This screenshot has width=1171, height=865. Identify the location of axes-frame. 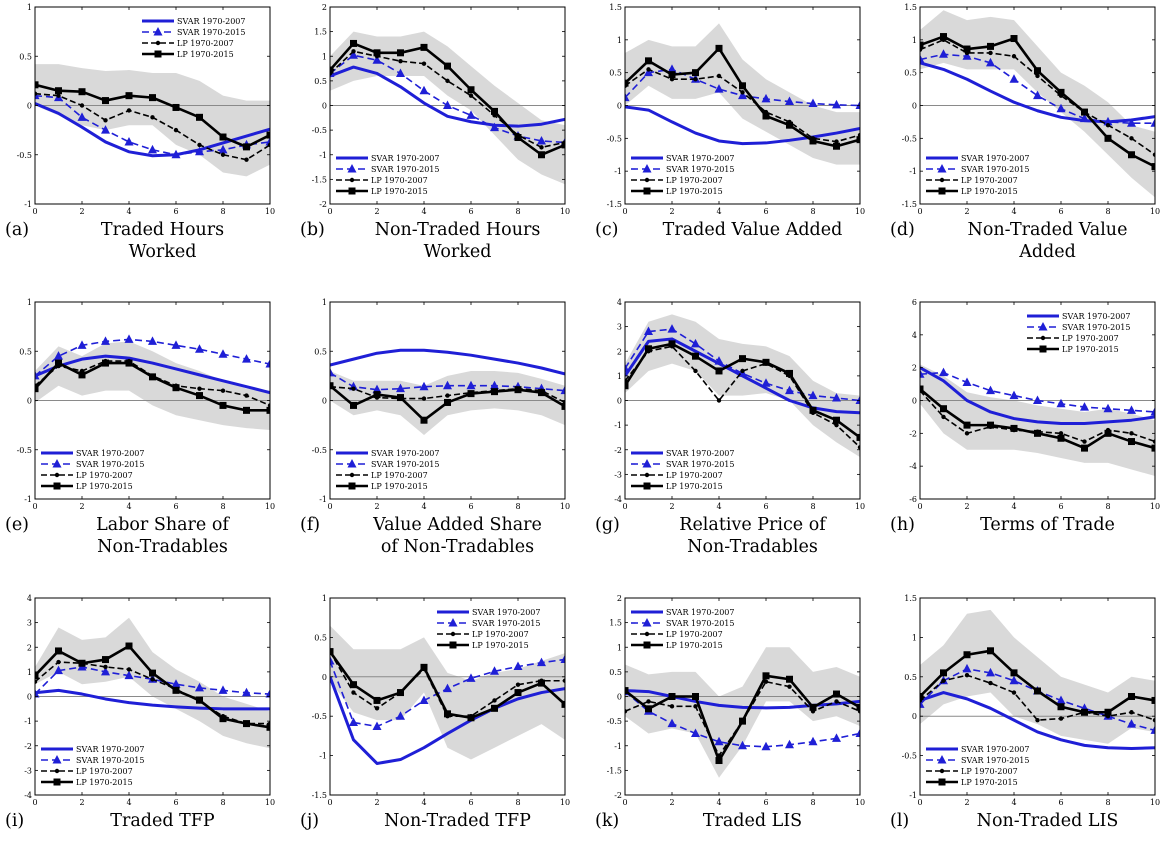
(1037, 696).